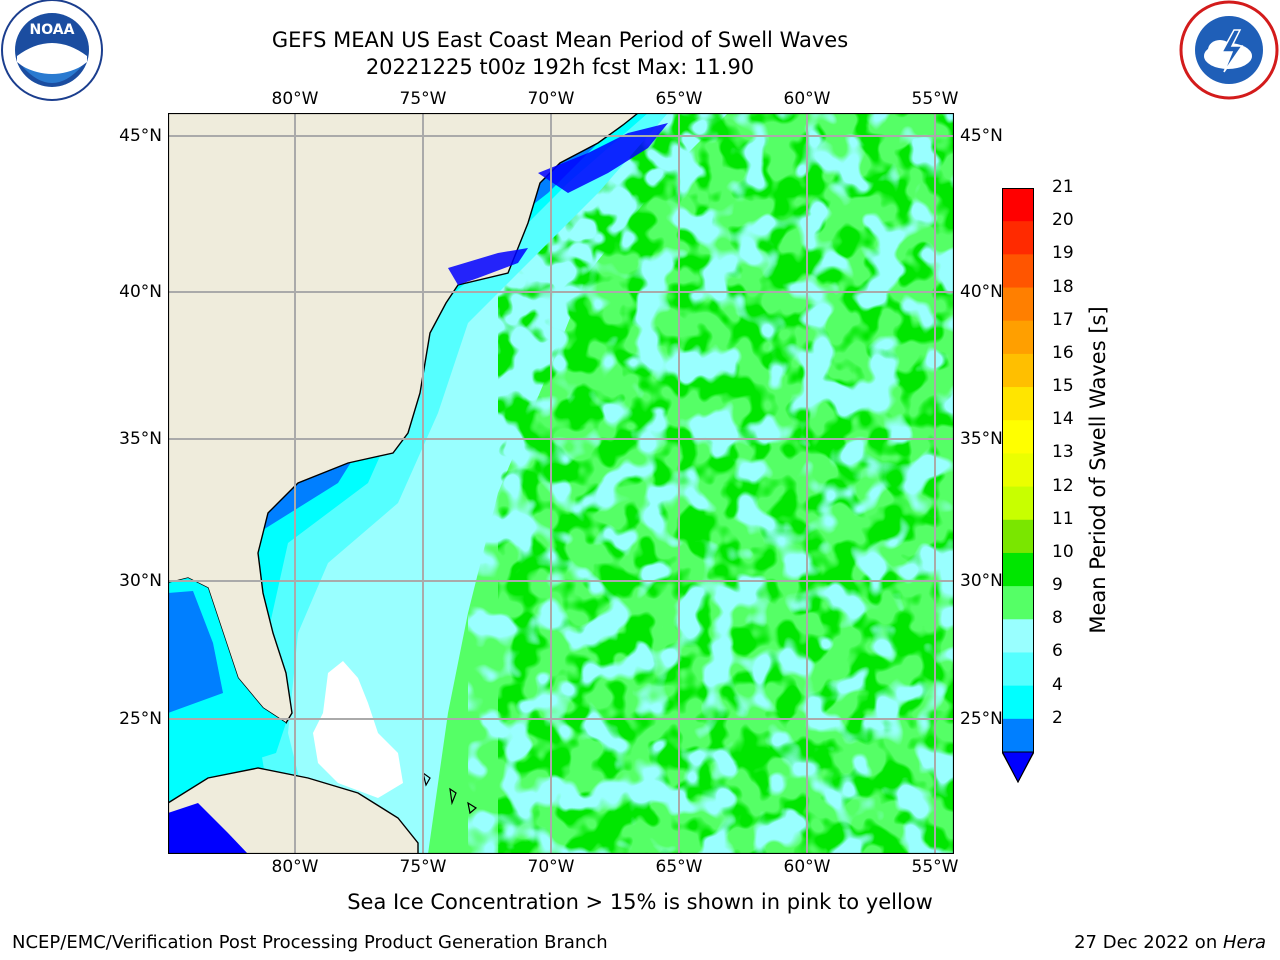 The width and height of the screenshot is (1280, 960). What do you see at coordinates (140, 719) in the screenshot?
I see `lat-tick-left: 25°N` at bounding box center [140, 719].